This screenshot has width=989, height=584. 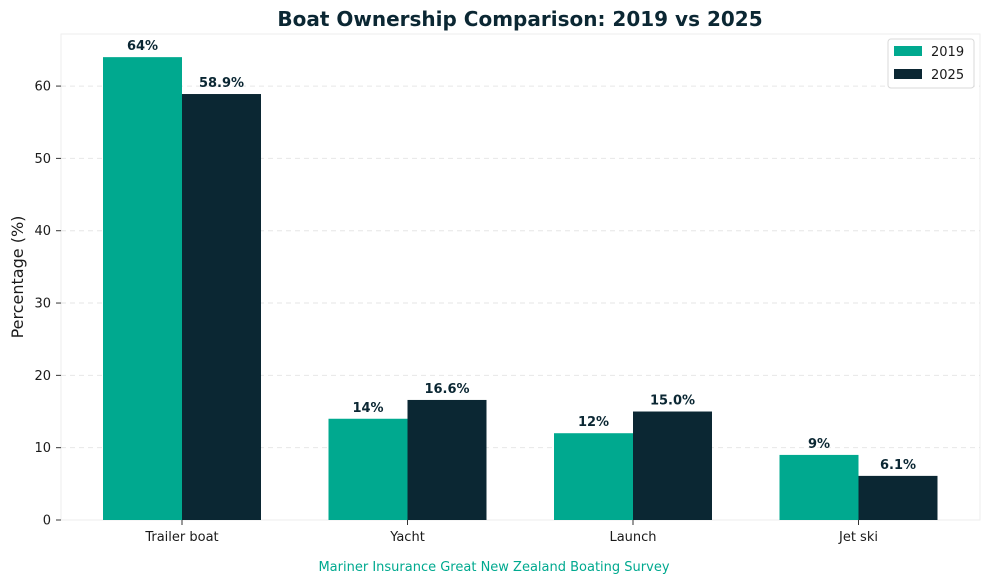 What do you see at coordinates (368, 469) in the screenshot?
I see `bar-2019-yacht` at bounding box center [368, 469].